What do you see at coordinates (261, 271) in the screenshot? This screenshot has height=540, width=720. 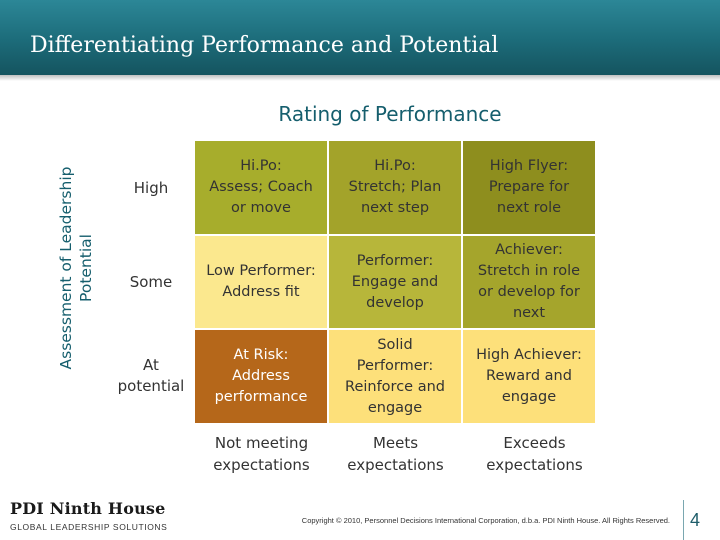 I see `cell-title: Low Performer:` at bounding box center [261, 271].